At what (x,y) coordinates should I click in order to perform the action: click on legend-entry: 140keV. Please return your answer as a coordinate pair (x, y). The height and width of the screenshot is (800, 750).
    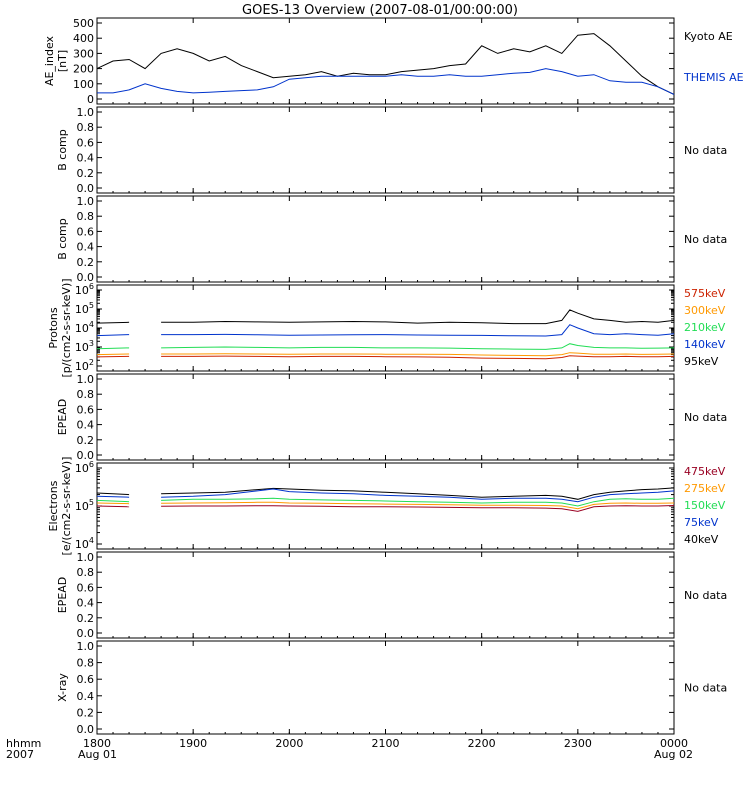
    Looking at the image, I should click on (705, 344).